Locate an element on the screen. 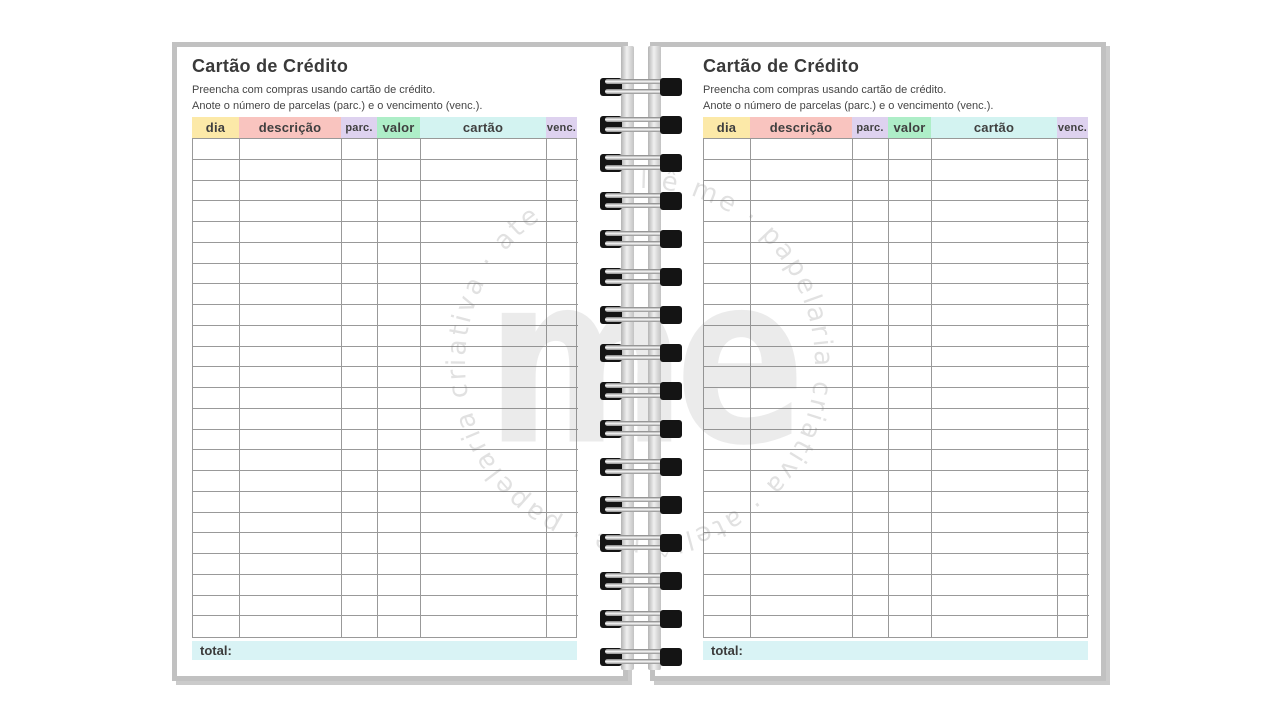  column-header-descricao: descrição is located at coordinates (801, 127).